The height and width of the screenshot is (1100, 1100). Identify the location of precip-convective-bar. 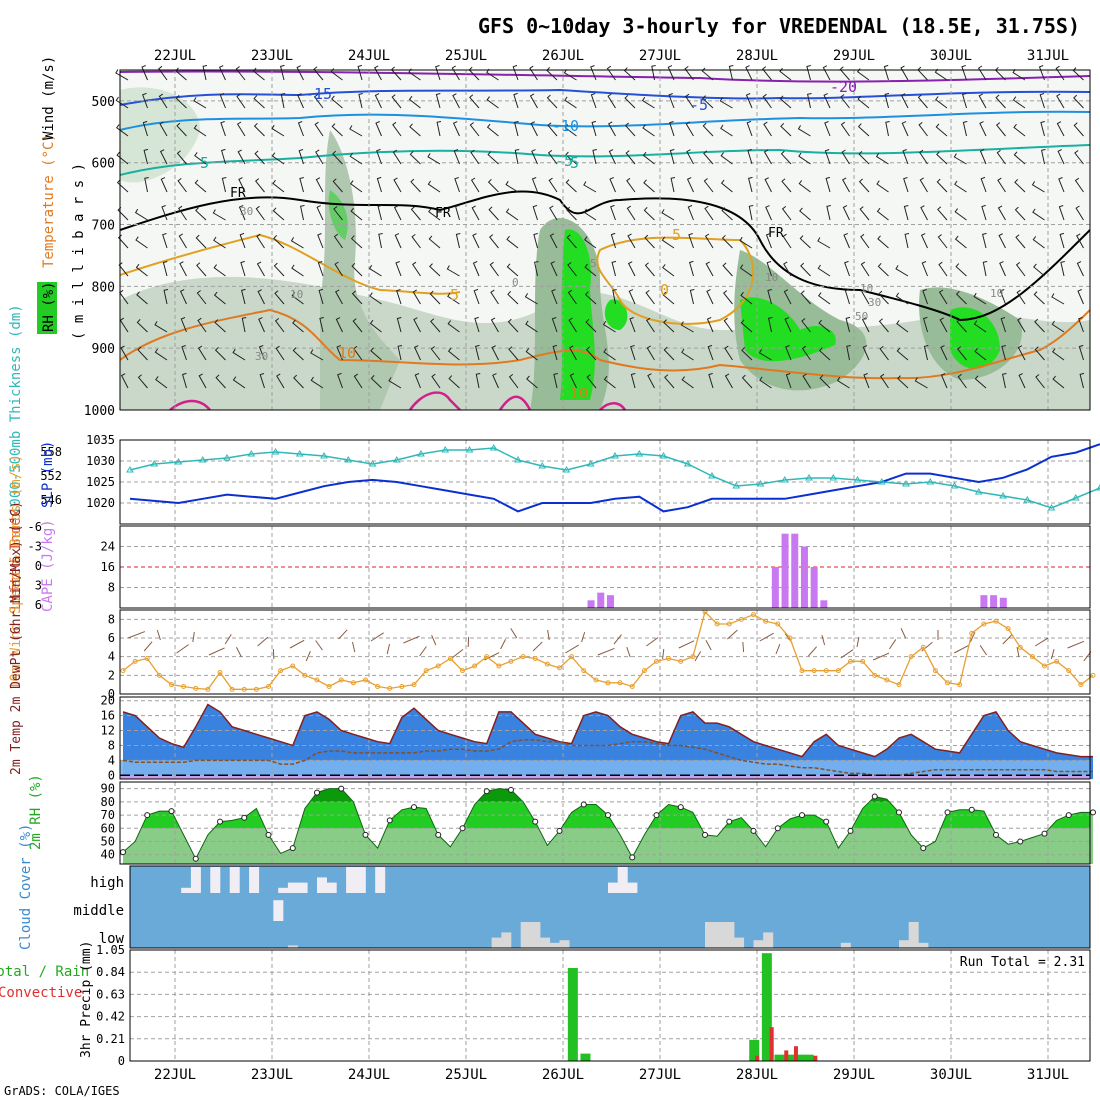
(771, 1044).